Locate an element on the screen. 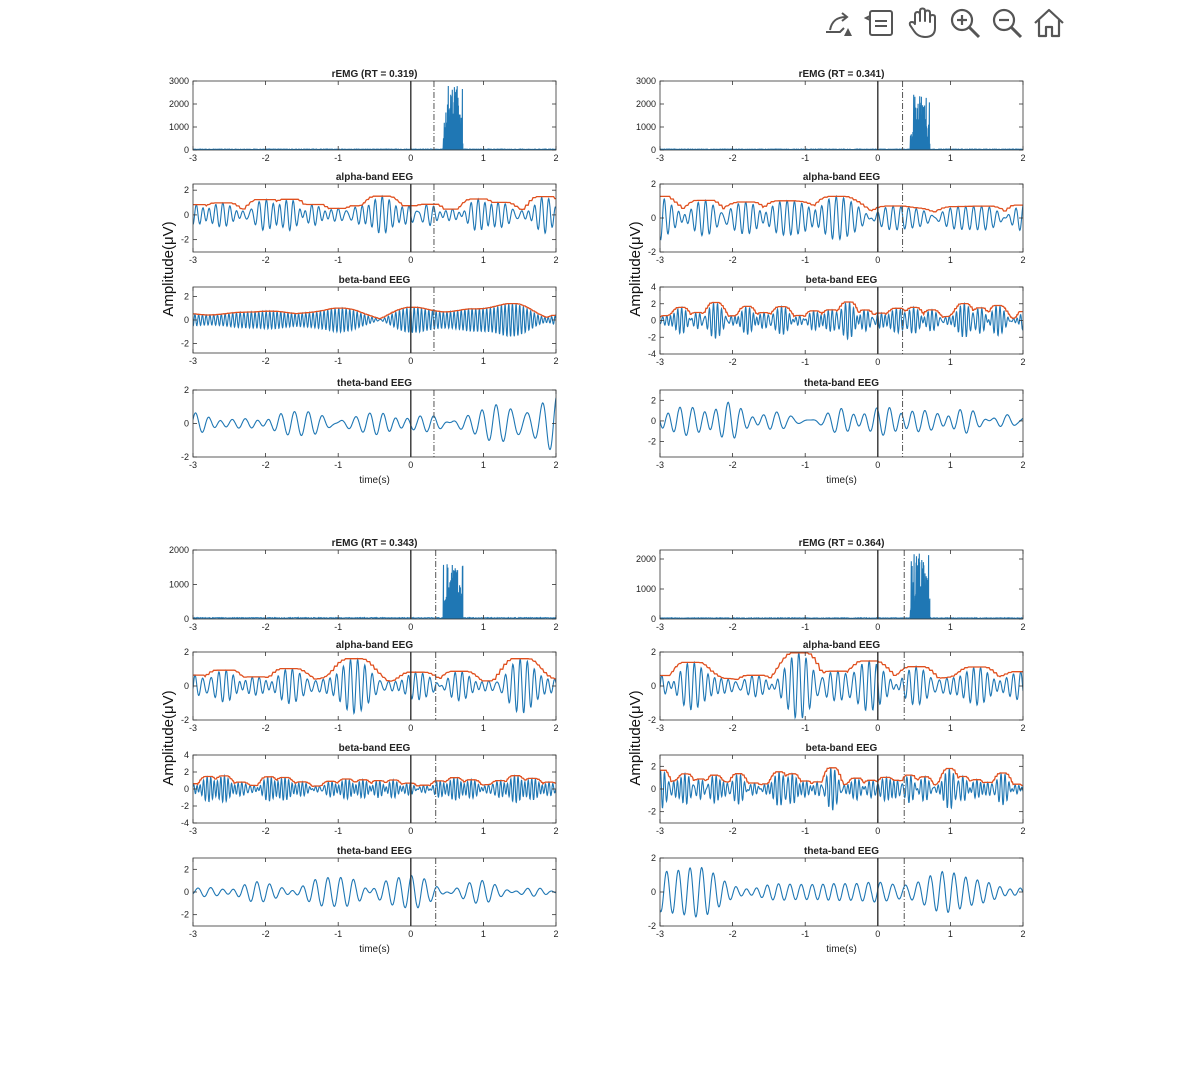 The height and width of the screenshot is (1085, 1202). y-tick-label: 1000 is located at coordinates (179, 127).